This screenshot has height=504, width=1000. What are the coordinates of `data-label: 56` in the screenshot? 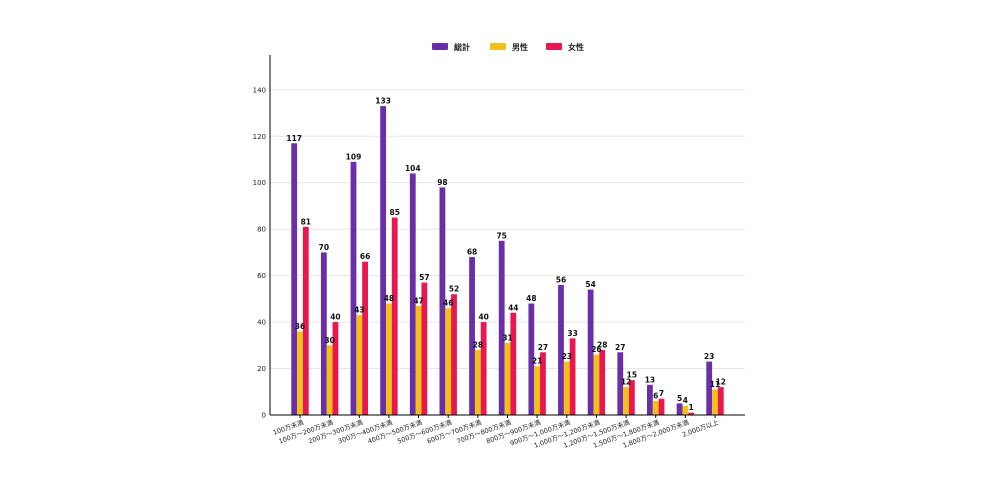 It's located at (561, 279).